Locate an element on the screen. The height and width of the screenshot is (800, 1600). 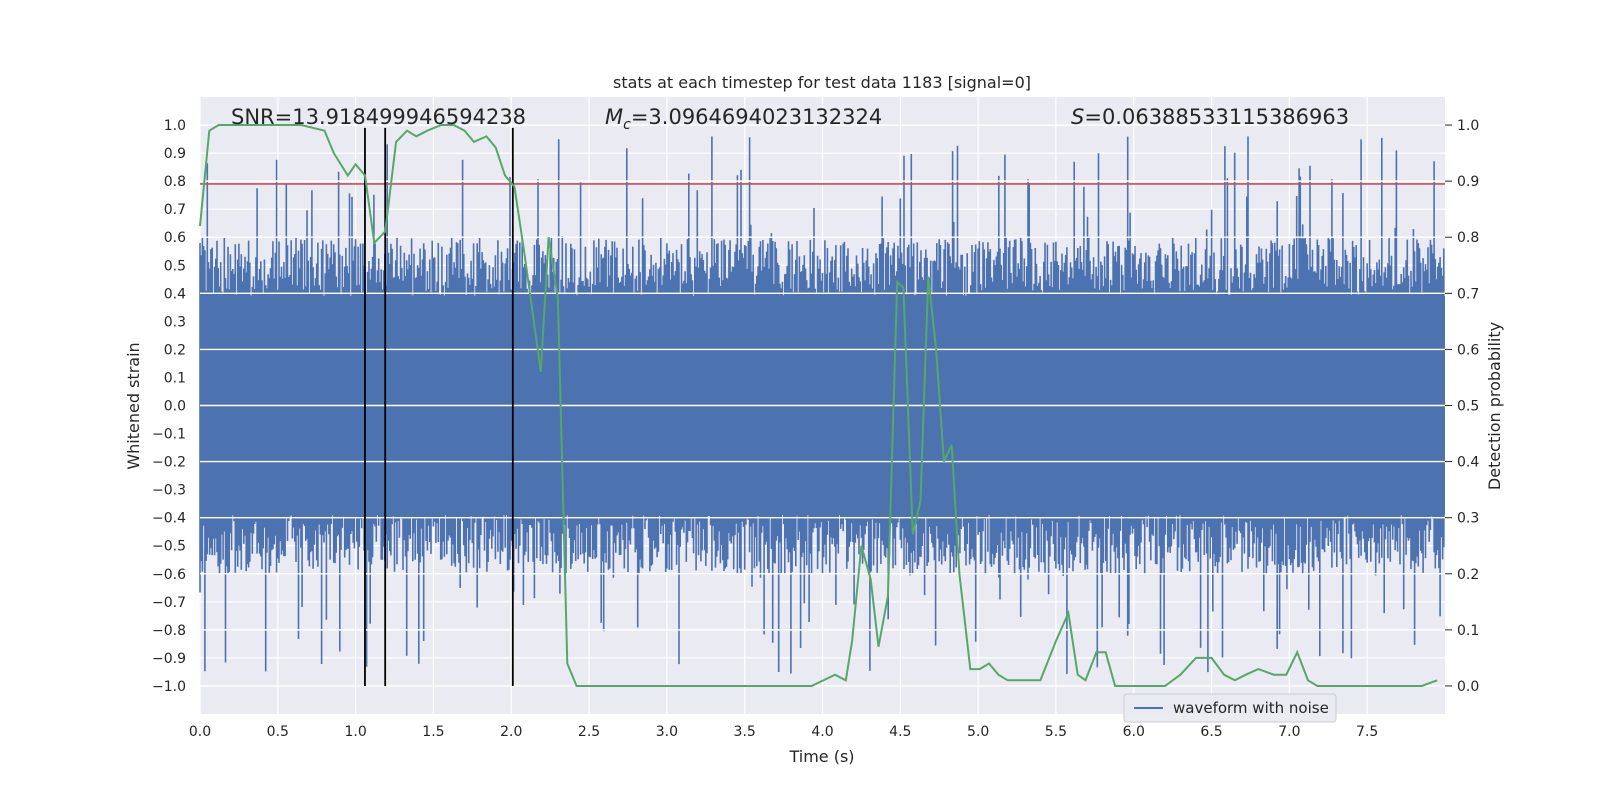
left-tick-label: 0.7 is located at coordinates (175, 210).